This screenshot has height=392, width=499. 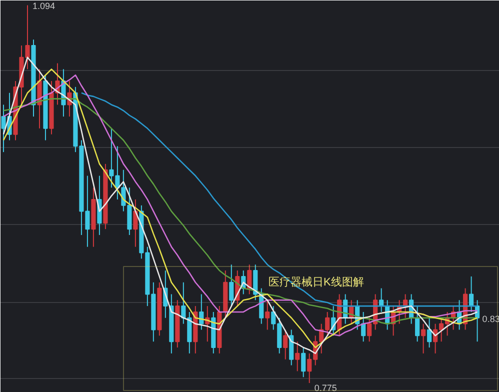 What do you see at coordinates (490, 319) in the screenshot?
I see `text: 0.83` at bounding box center [490, 319].